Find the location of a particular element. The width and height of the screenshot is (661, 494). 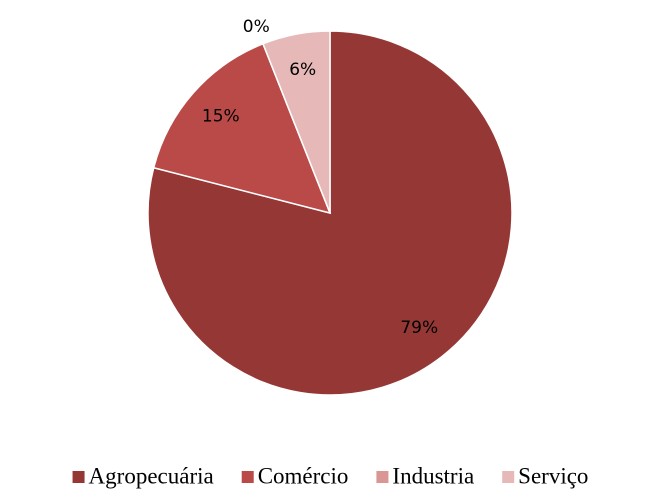

legend-label: Serviço is located at coordinates (553, 475).